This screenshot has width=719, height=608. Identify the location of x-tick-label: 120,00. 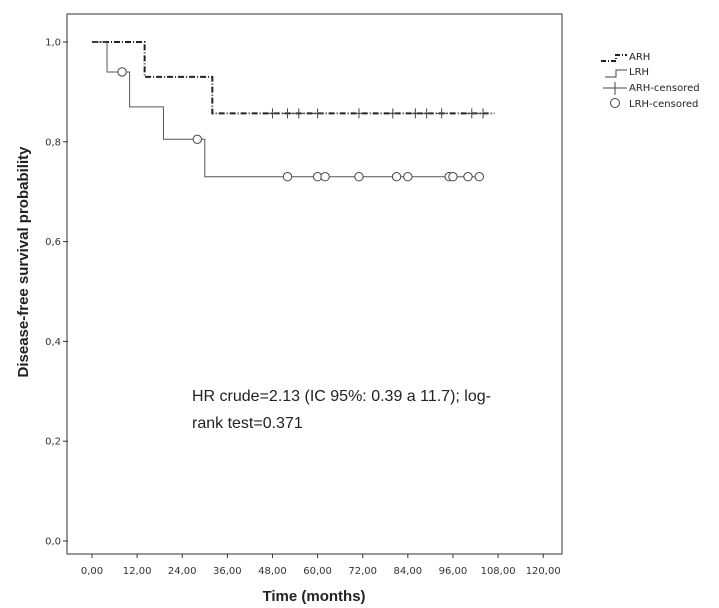
(543, 571).